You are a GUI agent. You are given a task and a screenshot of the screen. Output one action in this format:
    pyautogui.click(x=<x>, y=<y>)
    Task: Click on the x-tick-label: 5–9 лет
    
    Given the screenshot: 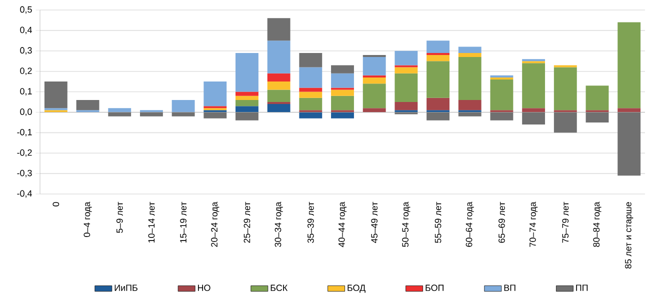 What is the action you would take?
    pyautogui.click(x=119, y=217)
    